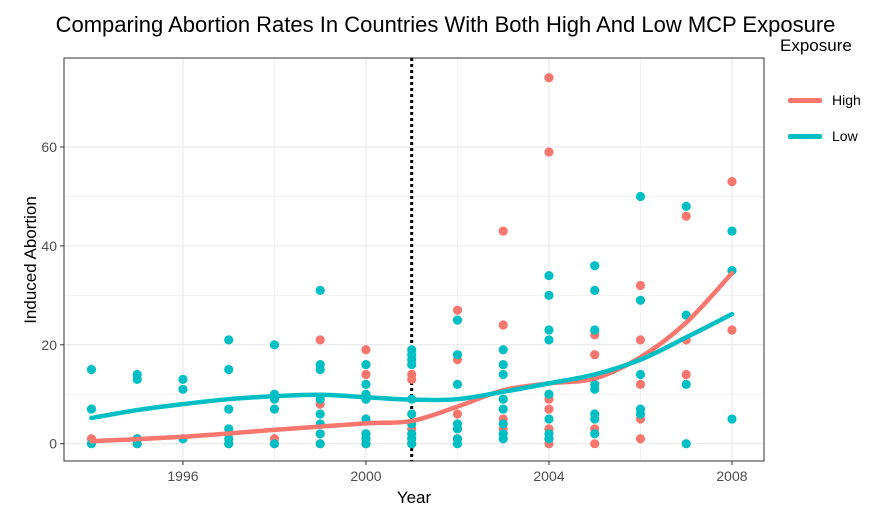 Image resolution: width=891 pixels, height=526 pixels. I want to click on legend-label-high: High, so click(846, 100).